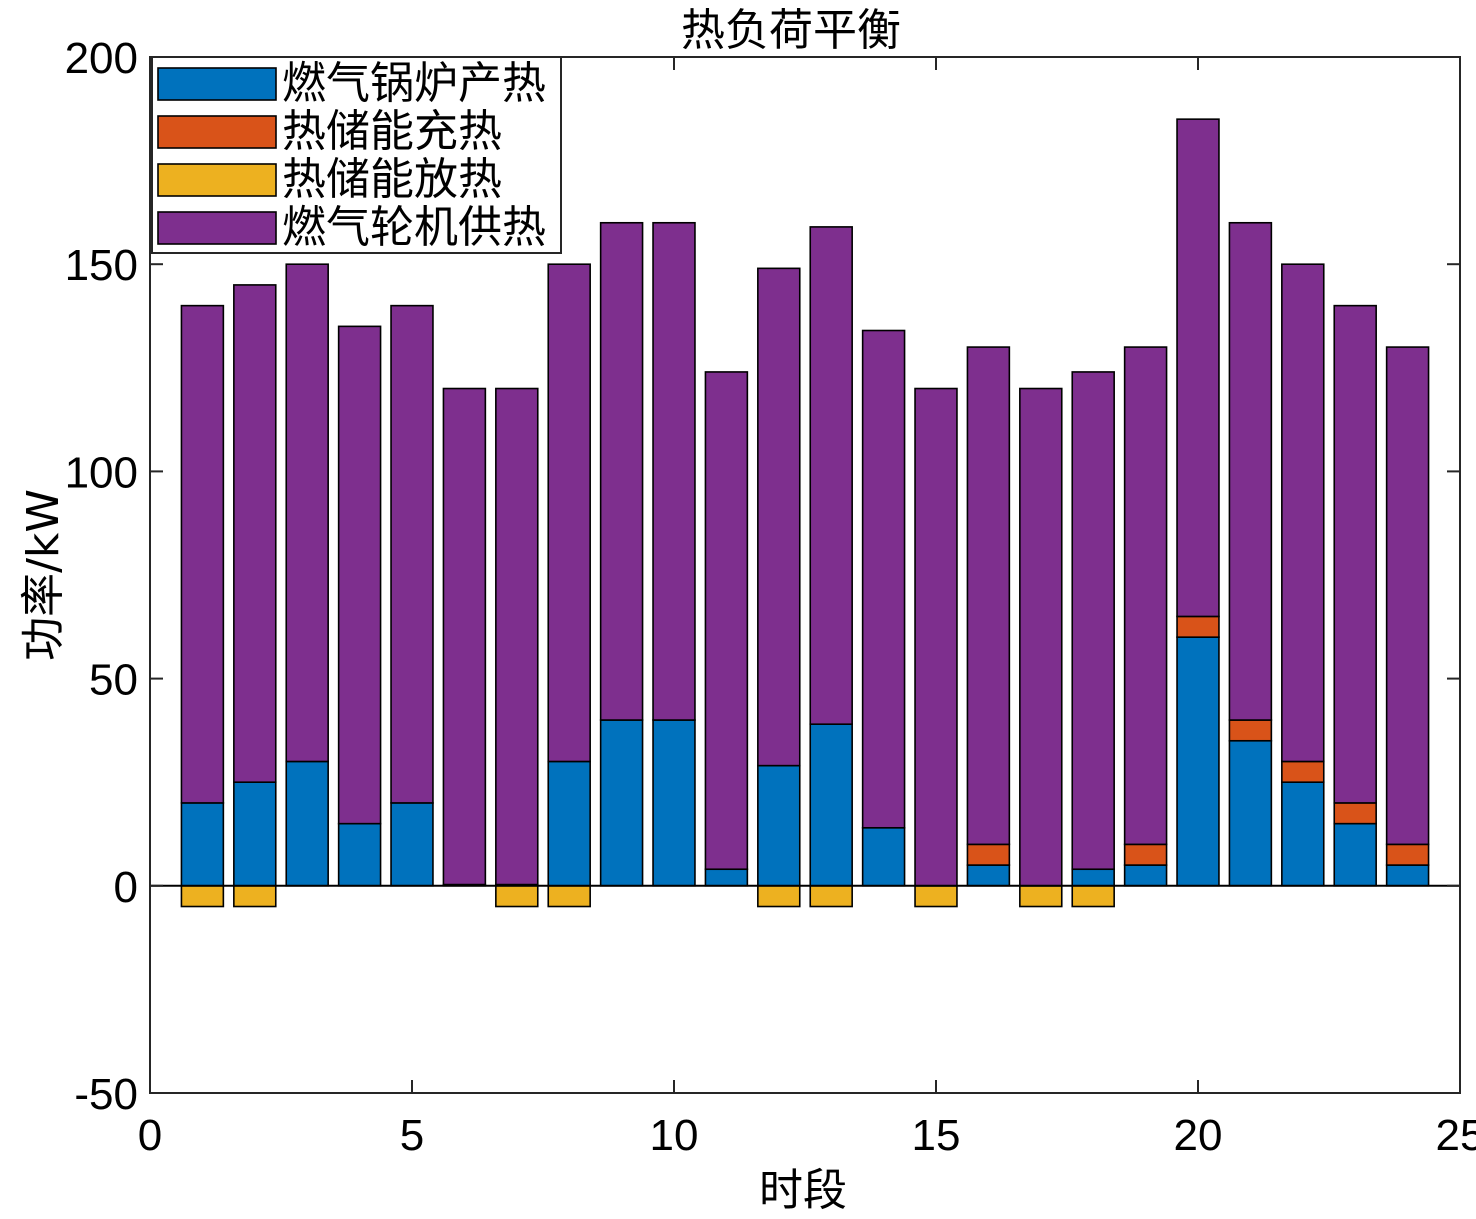 The height and width of the screenshot is (1219, 1476). What do you see at coordinates (126, 887) in the screenshot?
I see `y-tick-label-0: 0` at bounding box center [126, 887].